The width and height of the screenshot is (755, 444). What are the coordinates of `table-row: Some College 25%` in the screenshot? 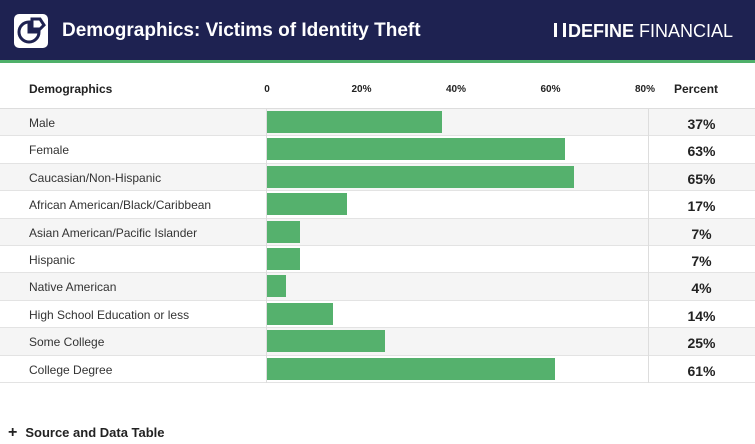 It's located at (377, 342).